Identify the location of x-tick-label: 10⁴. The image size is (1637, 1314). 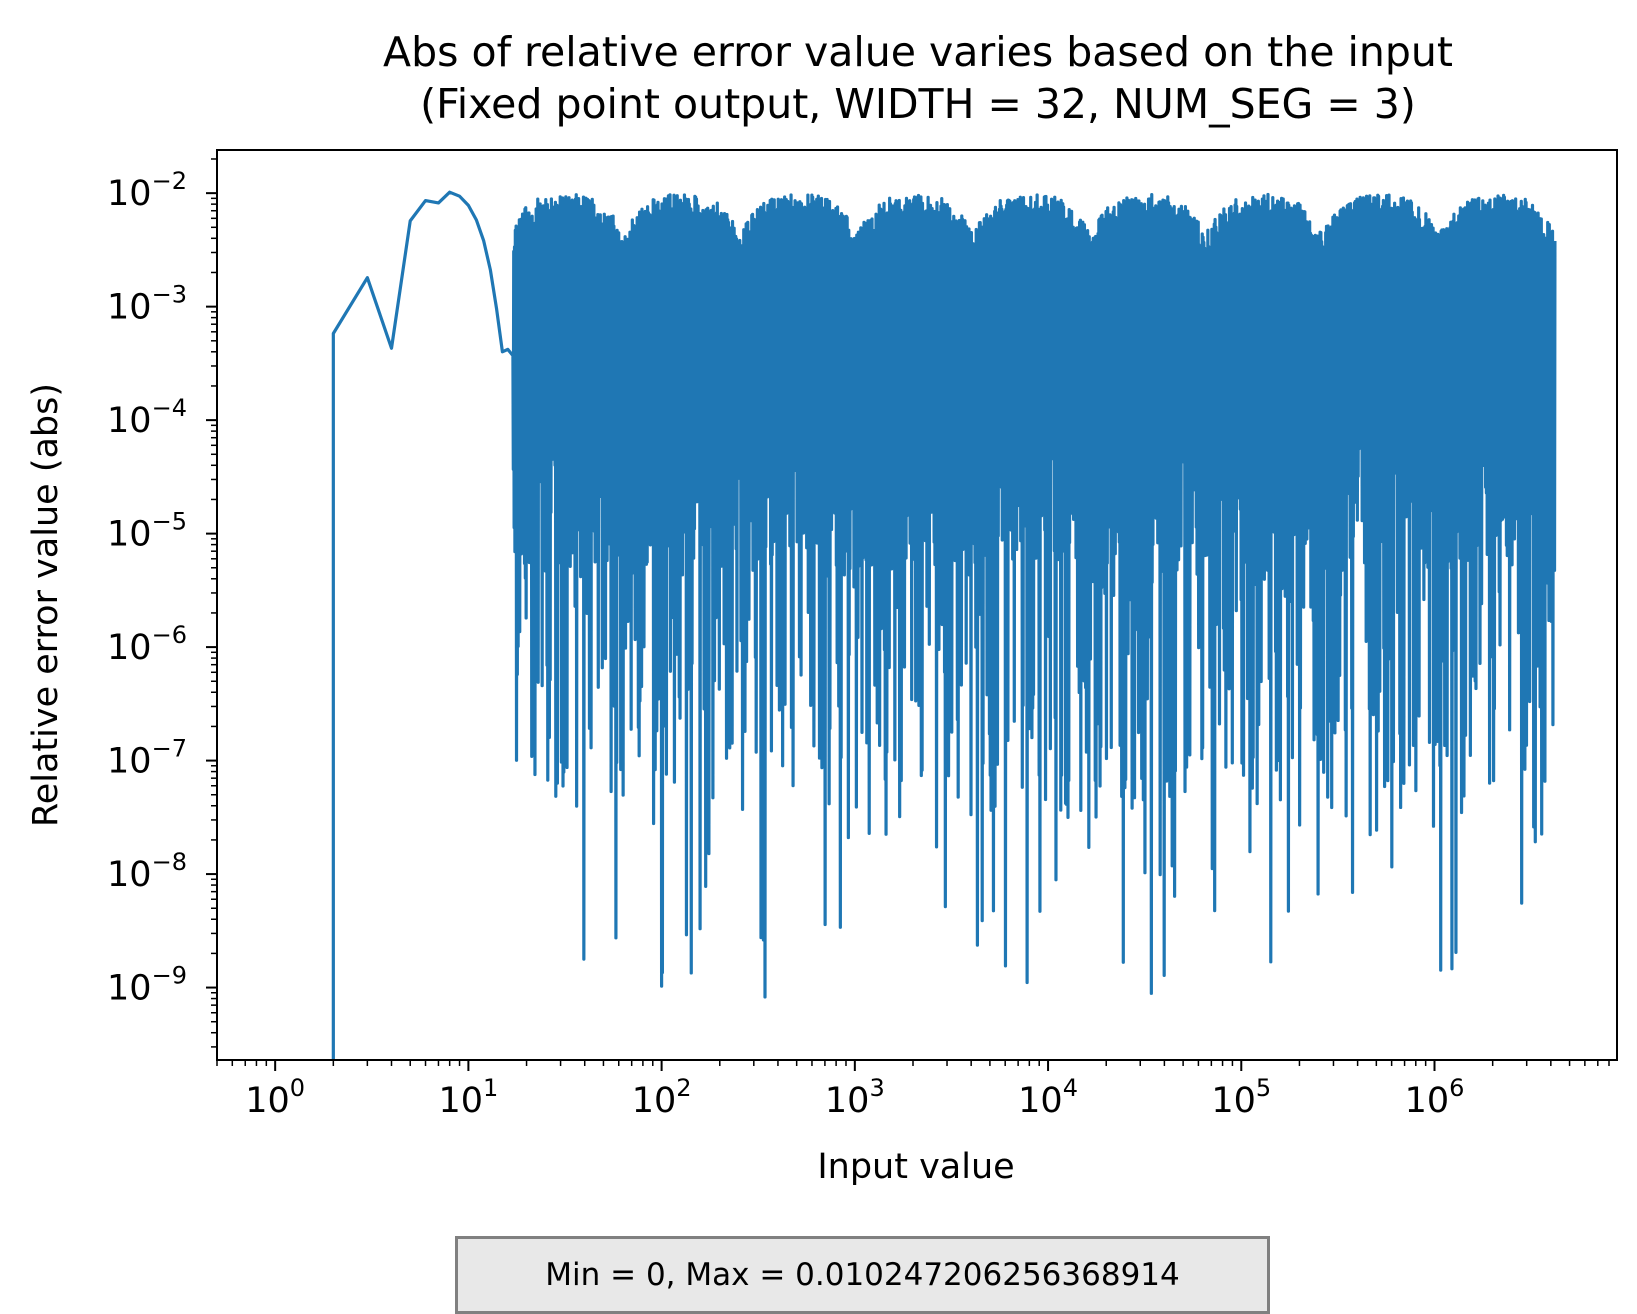
(1048, 1097).